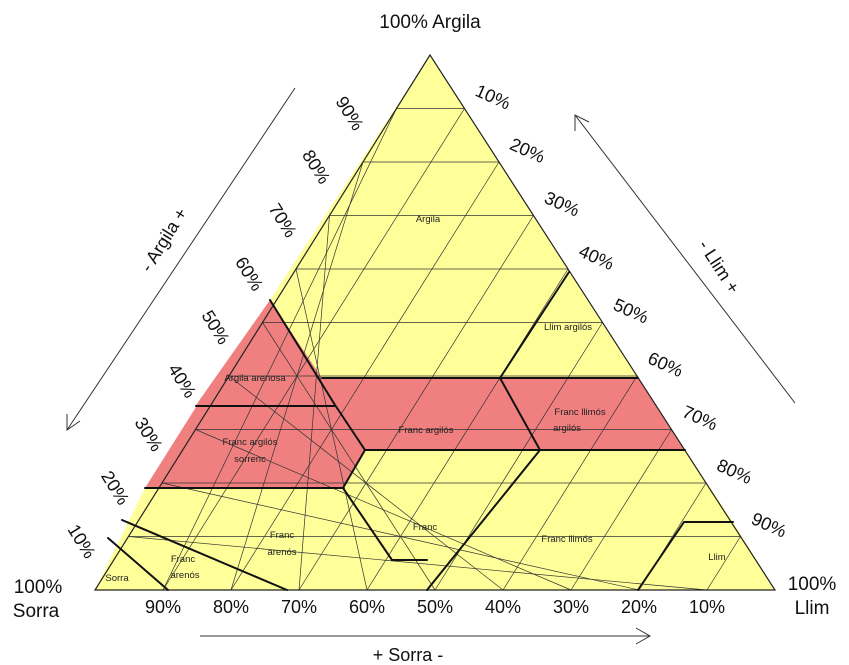 The image size is (849, 665). Describe the element at coordinates (115, 487) in the screenshot. I see `left-tick-label: 20%` at that location.